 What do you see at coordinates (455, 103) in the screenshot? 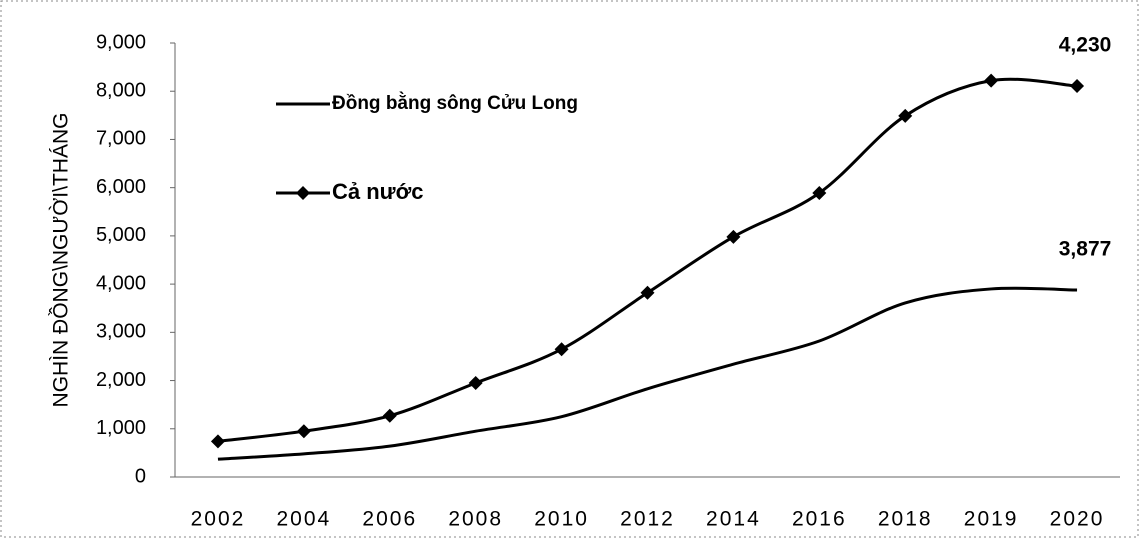
I see `legend-label: Đồng bằng sông Cửu Long` at bounding box center [455, 103].